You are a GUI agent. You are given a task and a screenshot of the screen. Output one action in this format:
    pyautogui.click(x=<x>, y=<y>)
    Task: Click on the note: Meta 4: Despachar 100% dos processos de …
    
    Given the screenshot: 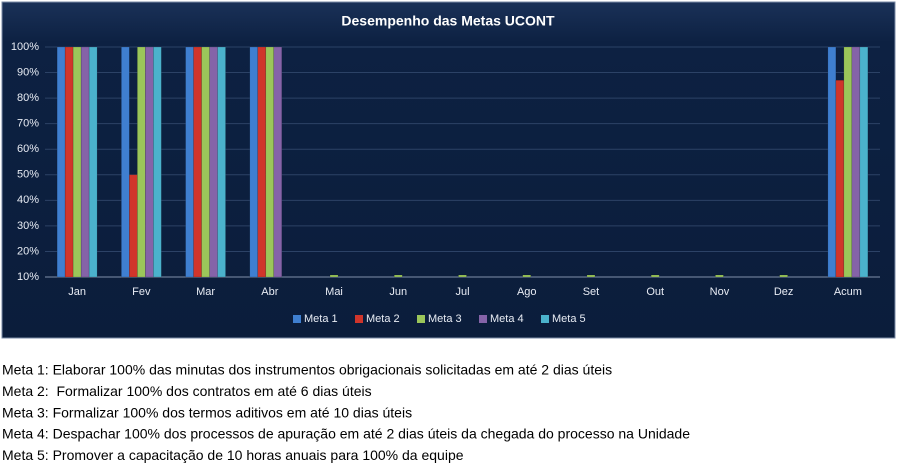 What is the action you would take?
    pyautogui.click(x=346, y=434)
    